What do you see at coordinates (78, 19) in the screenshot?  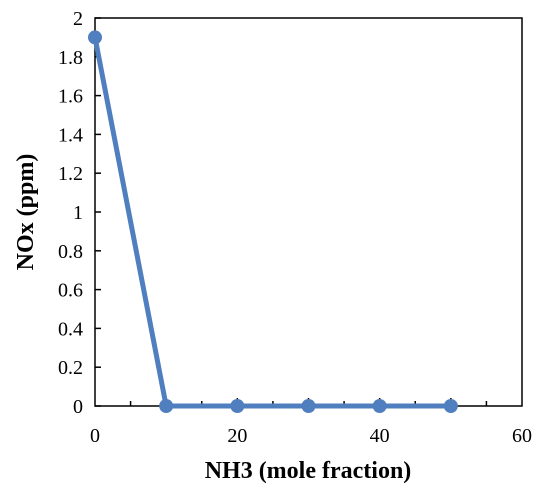 I see `y-tick-label: 2` at bounding box center [78, 19].